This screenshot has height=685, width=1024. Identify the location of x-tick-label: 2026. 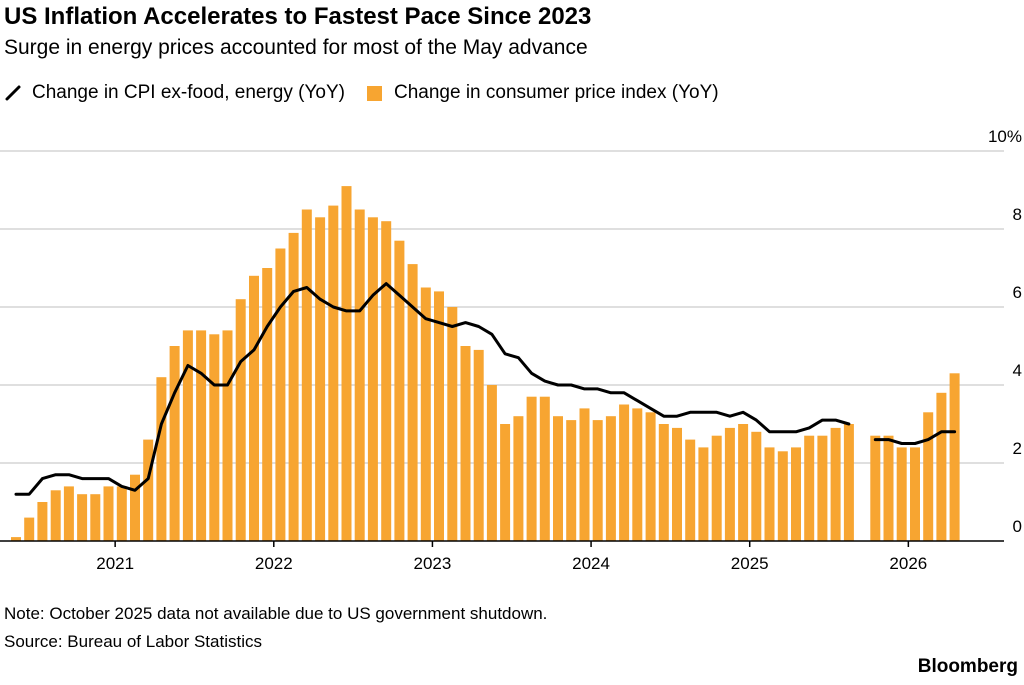
(908, 563).